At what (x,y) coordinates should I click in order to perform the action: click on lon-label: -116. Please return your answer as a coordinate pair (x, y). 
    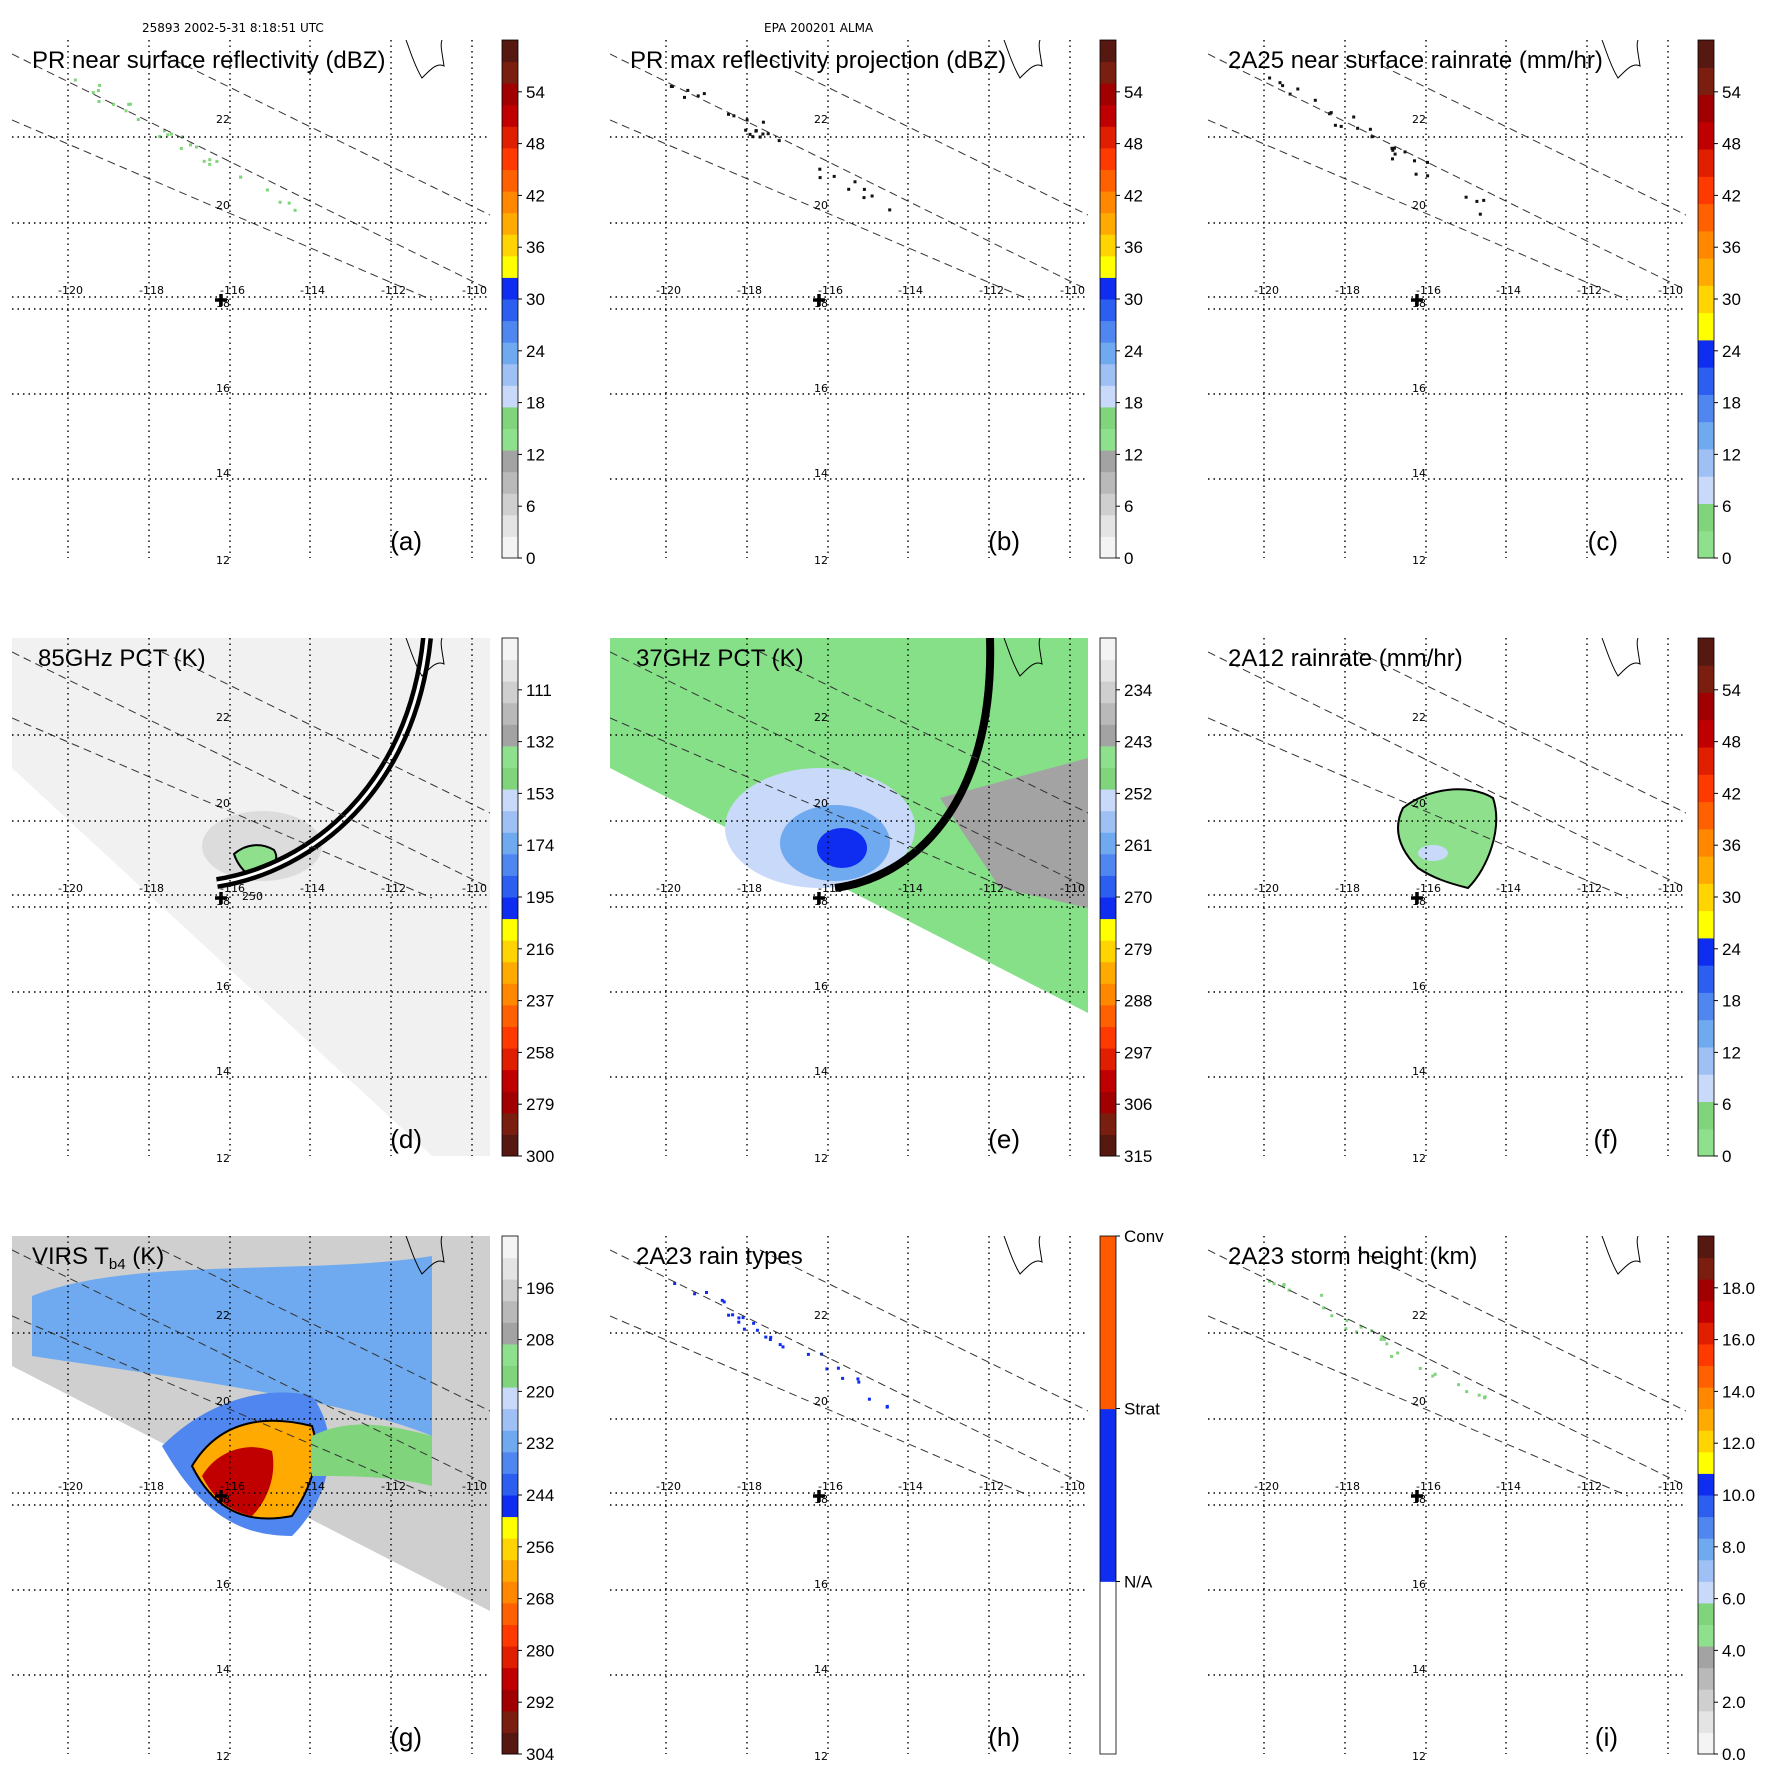
    Looking at the image, I should click on (232, 888).